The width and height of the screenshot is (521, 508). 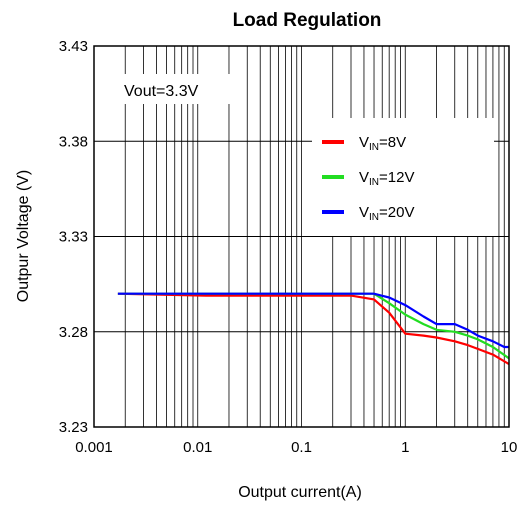 I want to click on y-tick-label: 3.43, so click(x=73, y=46).